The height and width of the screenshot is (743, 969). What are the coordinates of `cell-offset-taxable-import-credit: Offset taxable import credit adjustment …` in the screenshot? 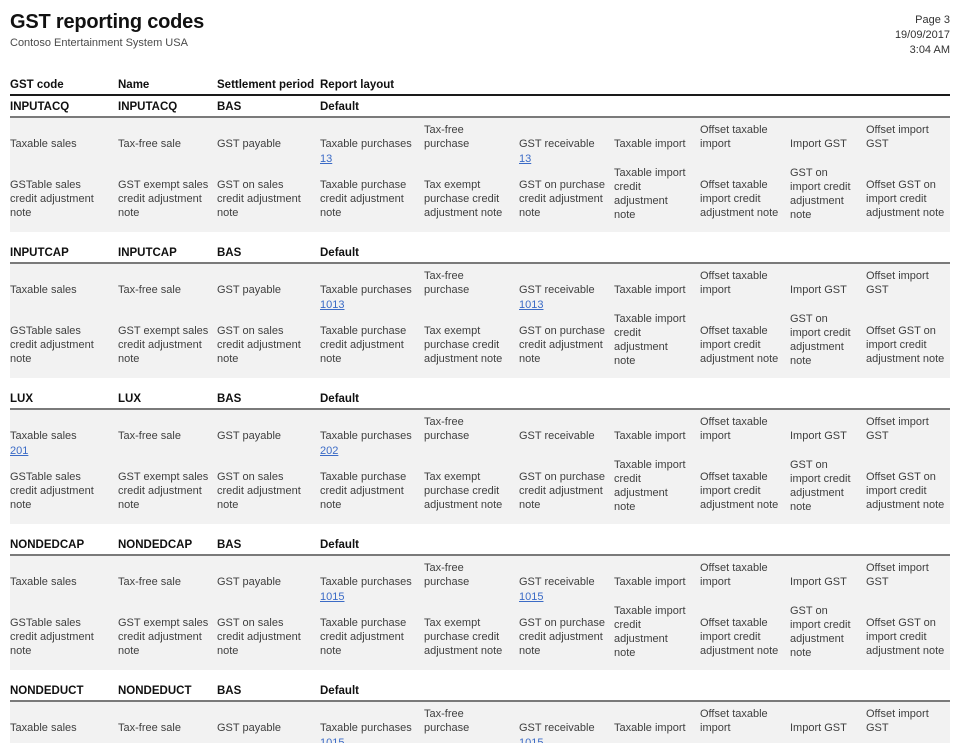 It's located at (745, 486).